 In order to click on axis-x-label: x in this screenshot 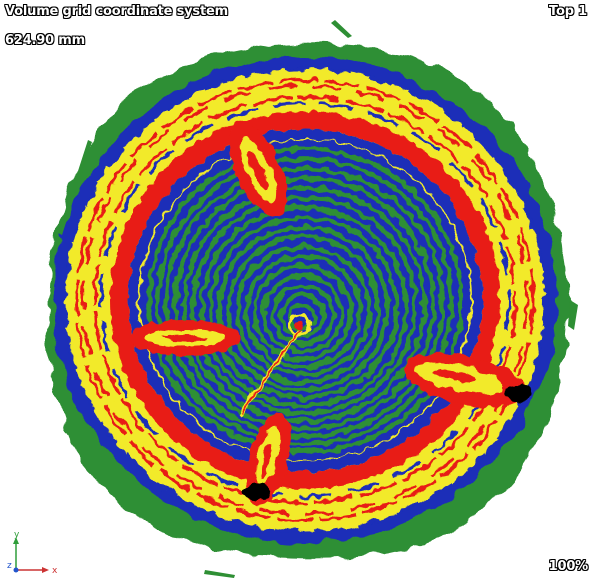, I will do `click(55, 571)`.